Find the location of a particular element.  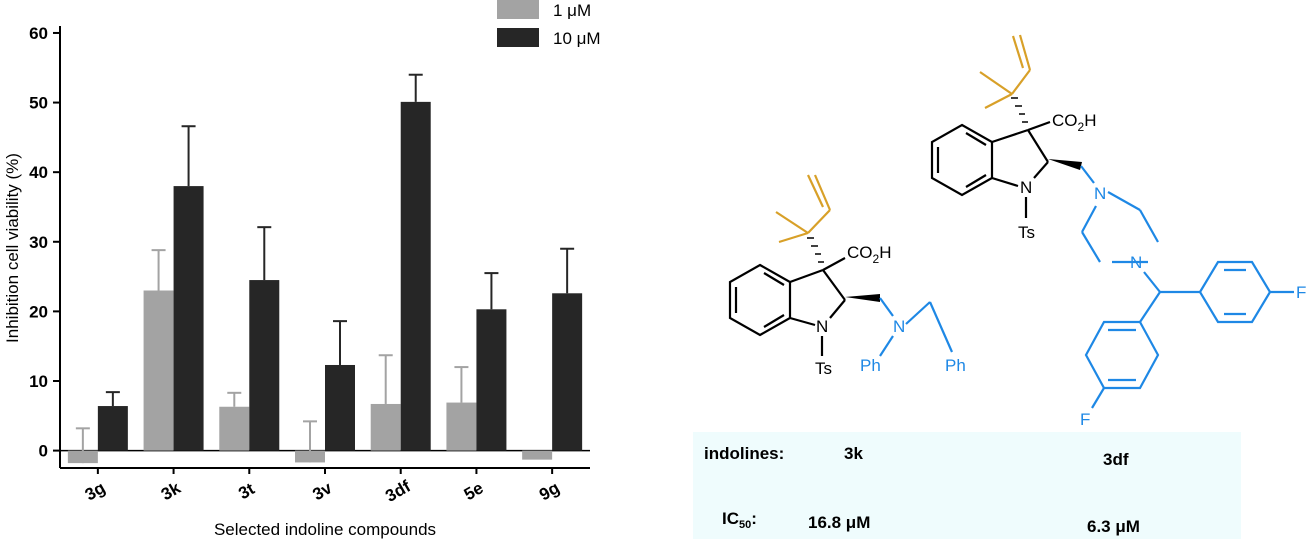

y-tick-label: 50 is located at coordinates (38, 103).